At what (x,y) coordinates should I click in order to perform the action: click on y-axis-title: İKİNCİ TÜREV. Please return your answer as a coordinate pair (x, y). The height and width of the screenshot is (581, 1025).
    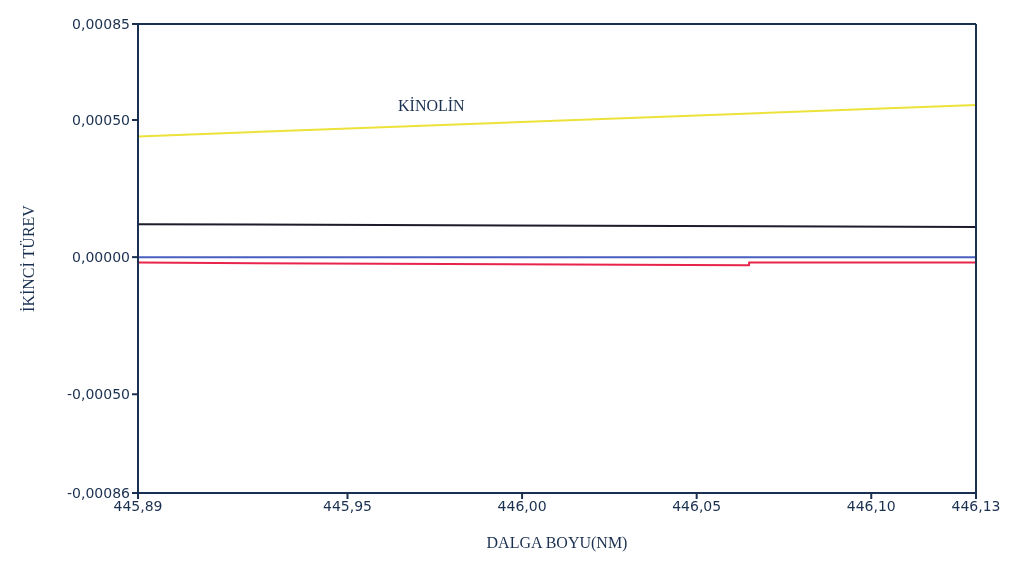
    Looking at the image, I should click on (28, 258).